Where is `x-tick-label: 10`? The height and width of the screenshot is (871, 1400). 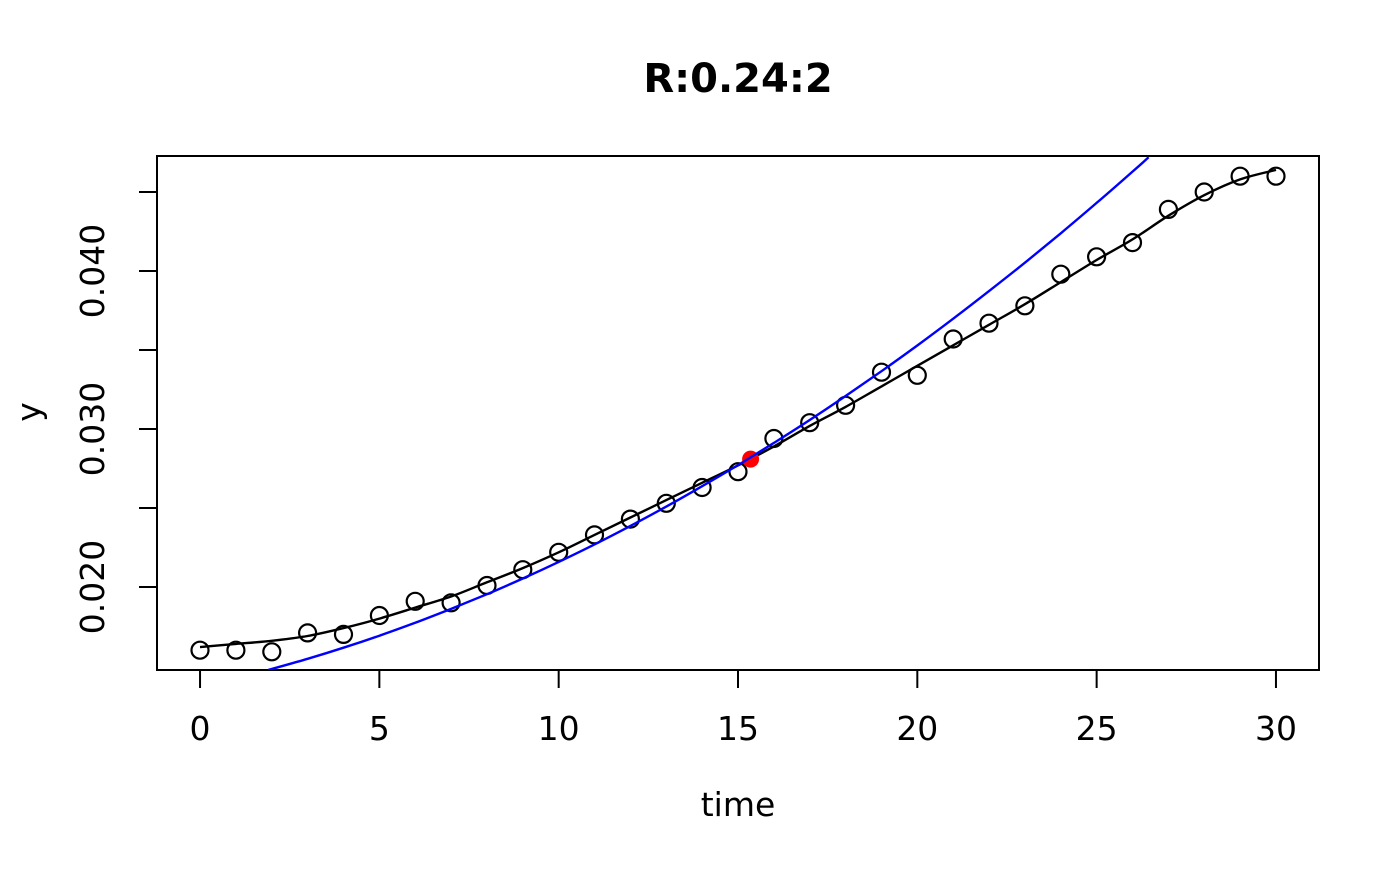
x-tick-label: 10 is located at coordinates (559, 728).